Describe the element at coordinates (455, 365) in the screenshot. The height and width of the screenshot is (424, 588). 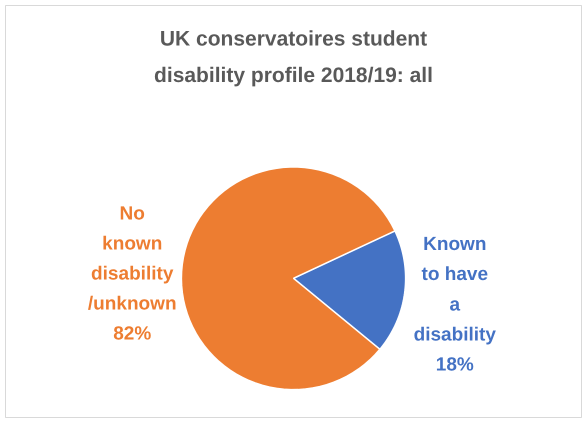
I see `data-label: 18%` at that location.